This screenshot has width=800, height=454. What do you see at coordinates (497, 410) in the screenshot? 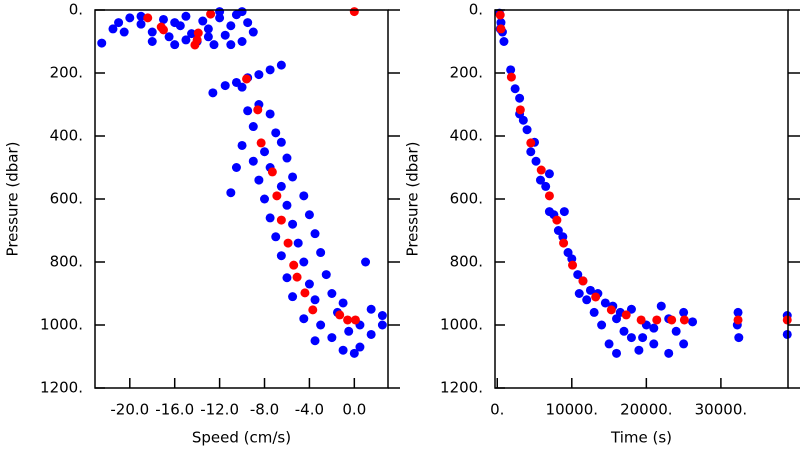
I see `x-tick-label: 0.` at bounding box center [497, 410].